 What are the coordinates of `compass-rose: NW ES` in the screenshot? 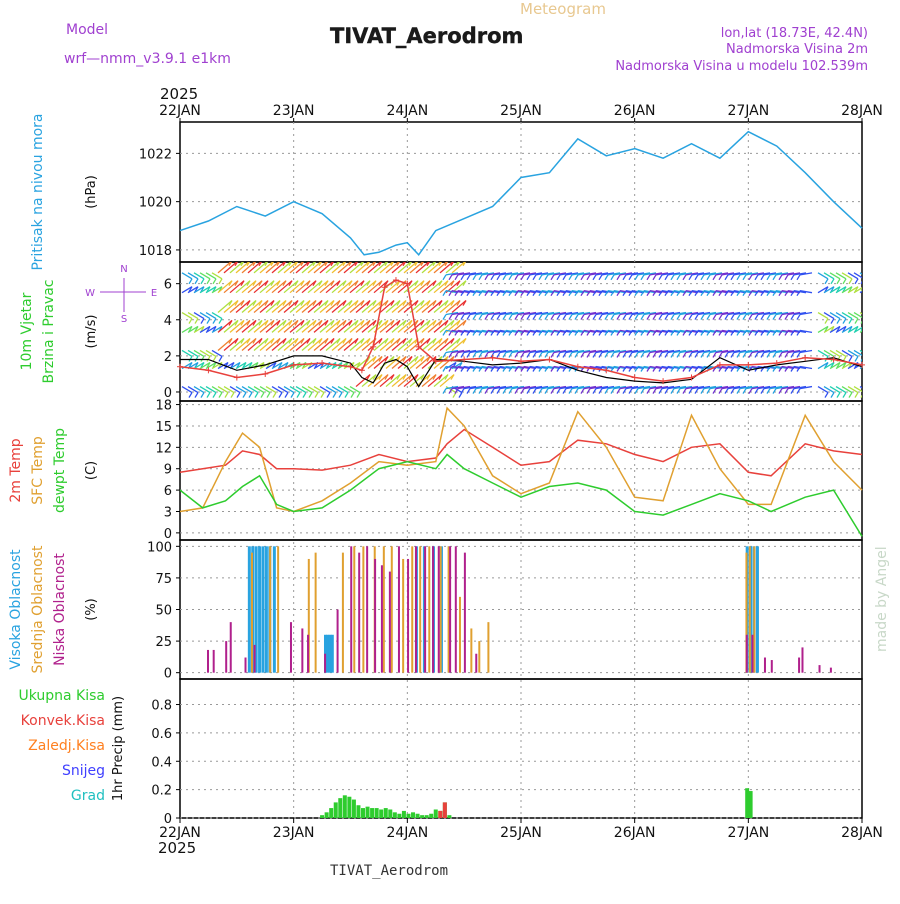 It's located at (121, 294).